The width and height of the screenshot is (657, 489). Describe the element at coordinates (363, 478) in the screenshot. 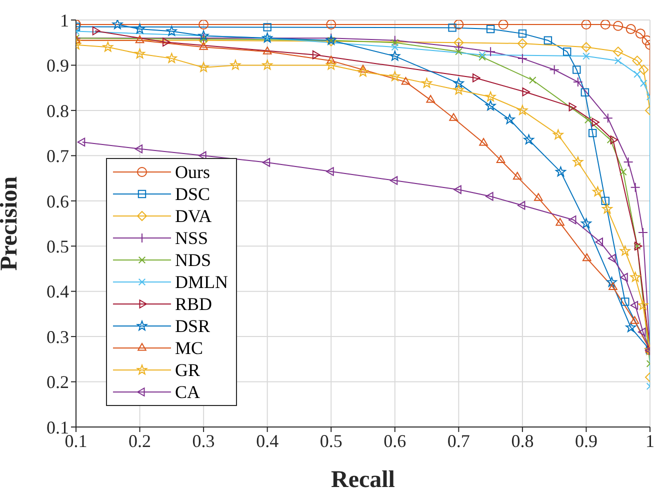

I see `x-axis-title: Recall` at that location.